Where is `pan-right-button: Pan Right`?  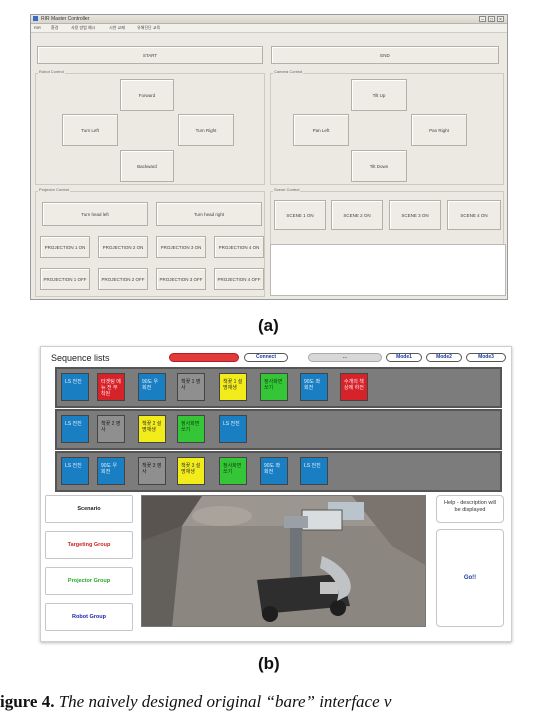
pan-right-button: Pan Right is located at coordinates (439, 130).